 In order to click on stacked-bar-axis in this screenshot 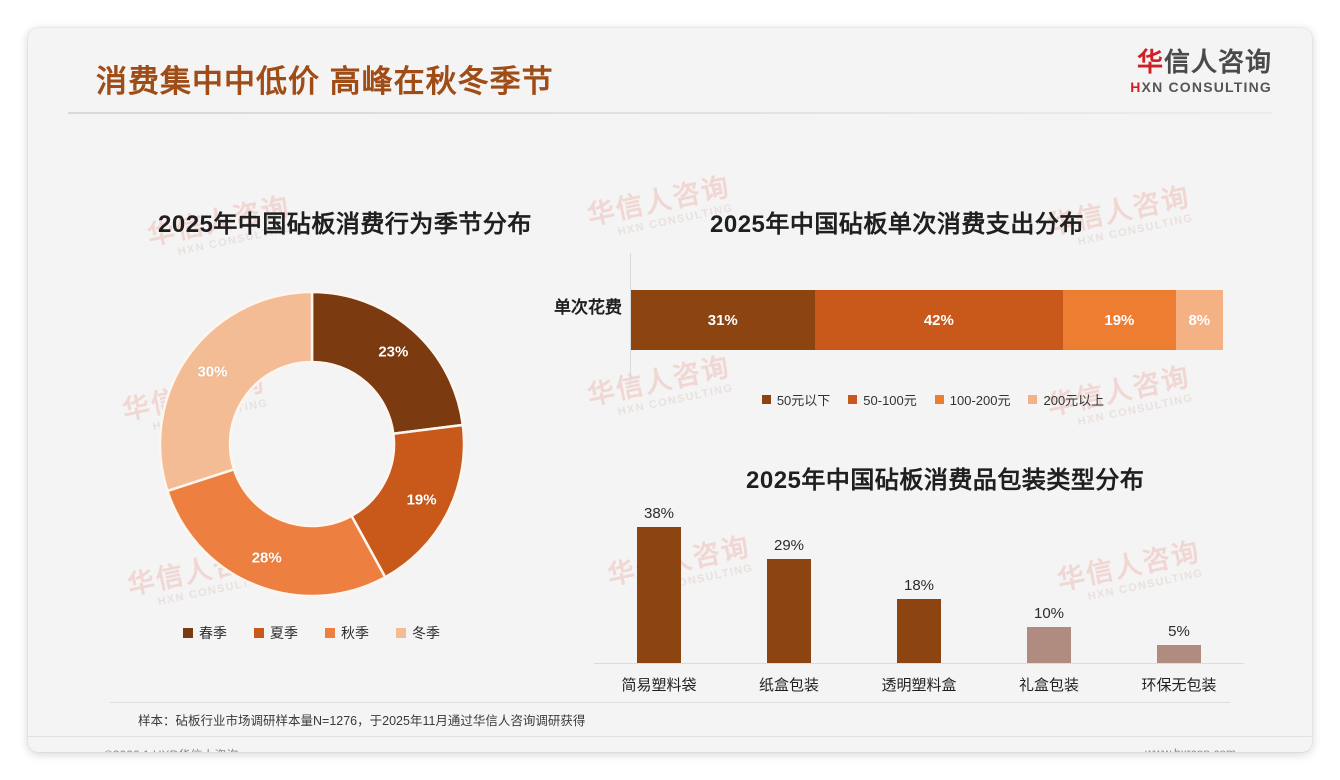, I will do `click(630, 319)`.